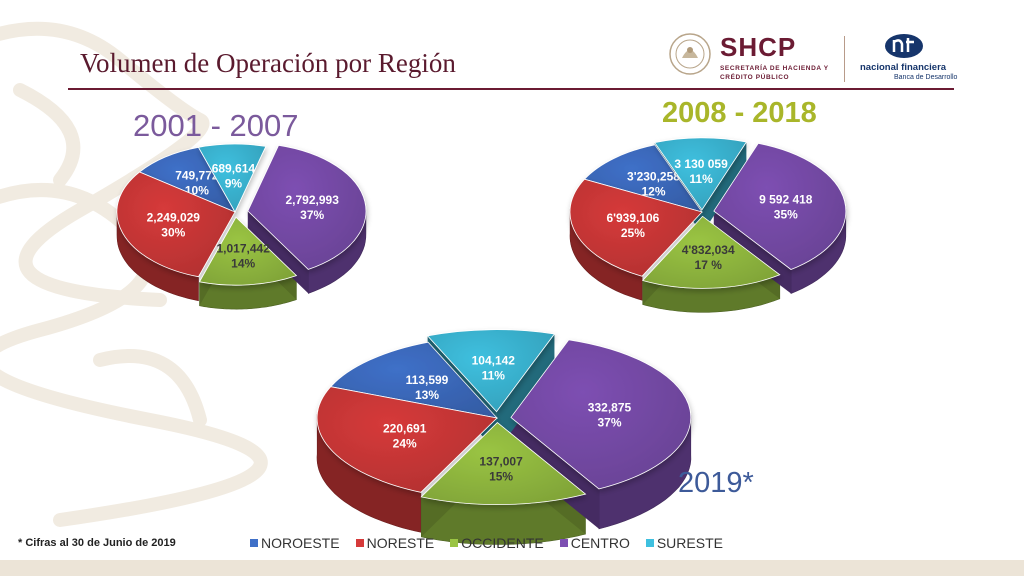 The width and height of the screenshot is (1024, 576). Describe the element at coordinates (405, 428) in the screenshot. I see `data-label-noreste: 220,691` at that location.